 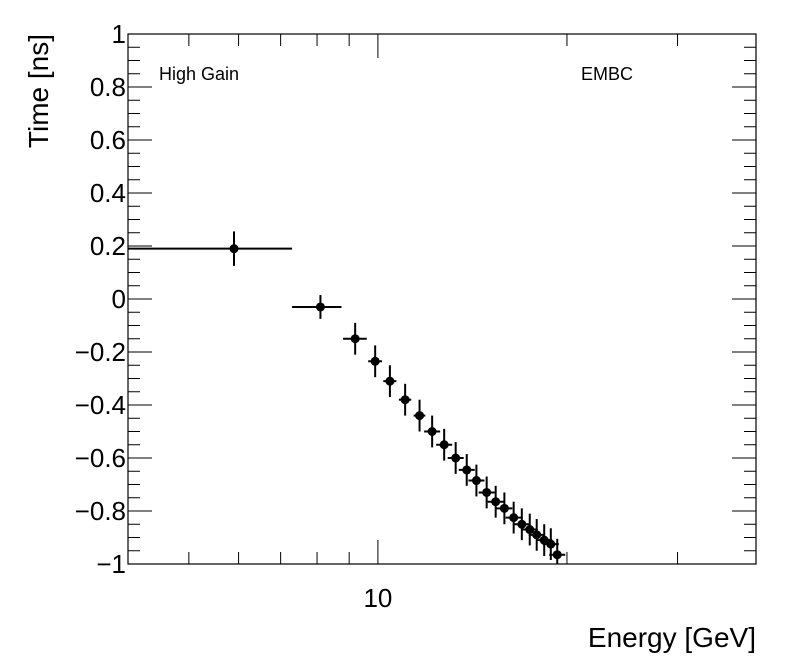 I want to click on y-axis-title: Time [ns], so click(x=38, y=91).